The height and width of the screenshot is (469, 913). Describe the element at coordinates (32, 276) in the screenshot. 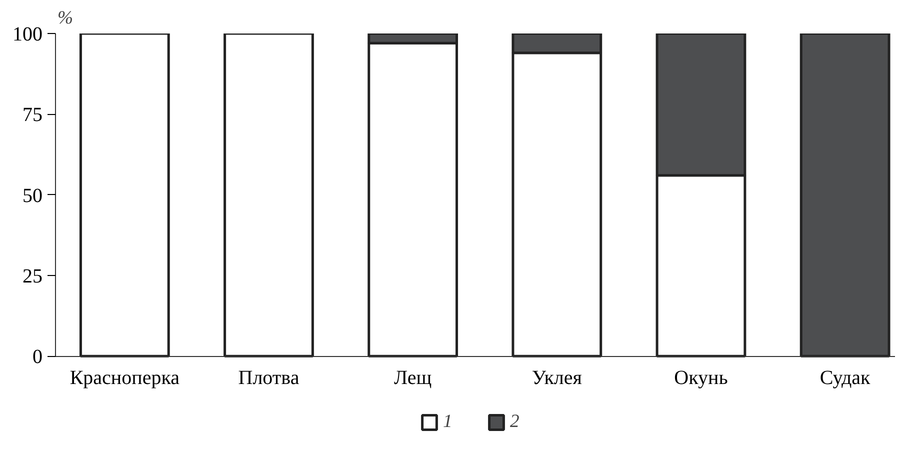

I see `y-tick-label: 25` at that location.